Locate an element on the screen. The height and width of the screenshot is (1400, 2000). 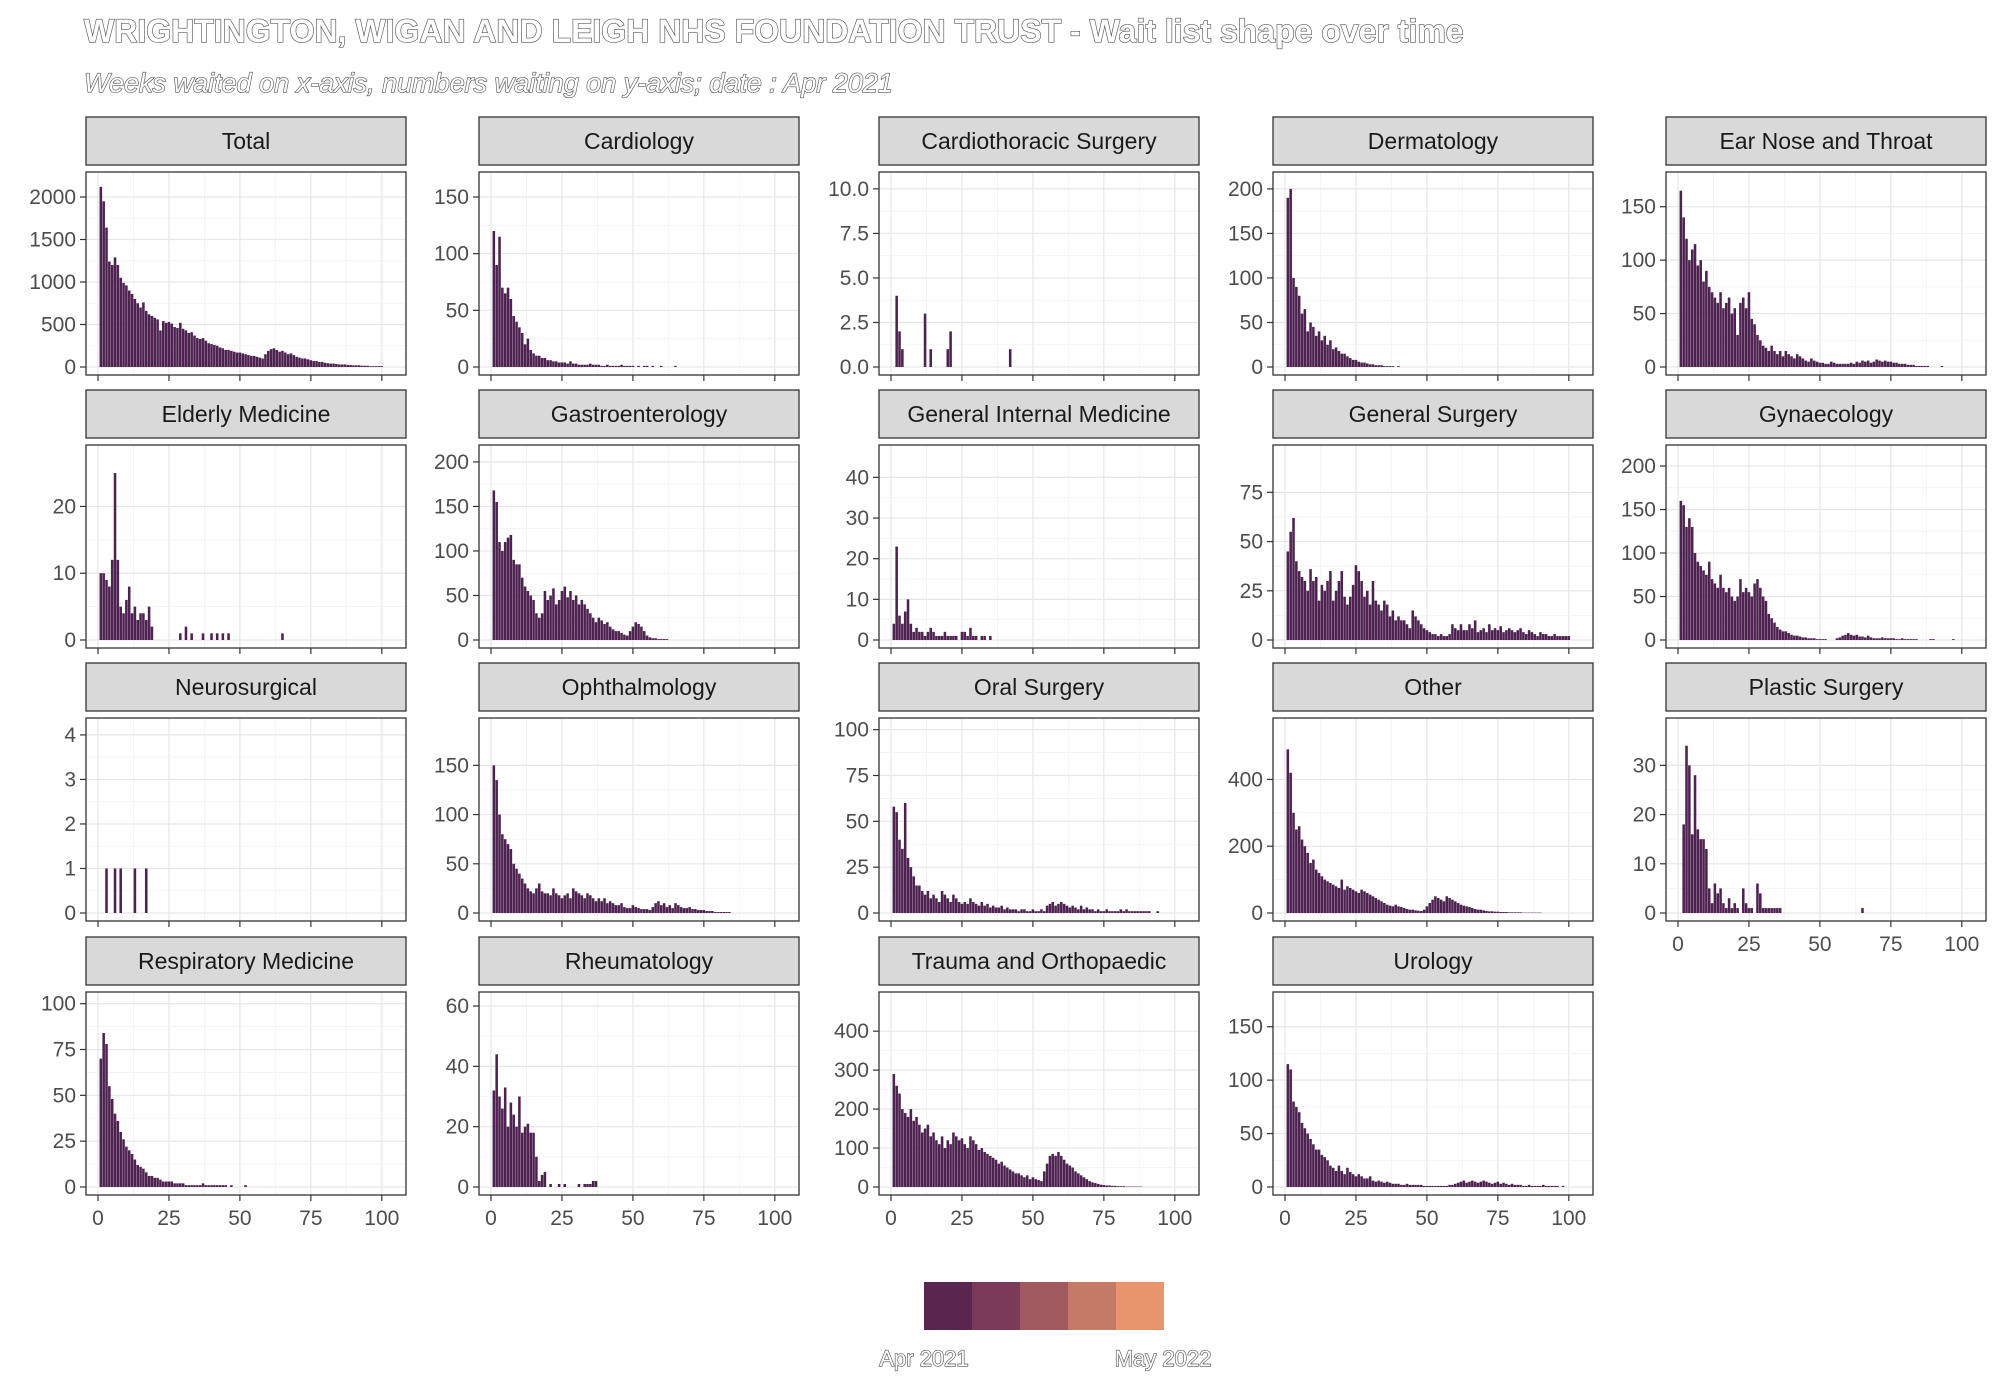
y-tick-label: 200 is located at coordinates (851, 1109).